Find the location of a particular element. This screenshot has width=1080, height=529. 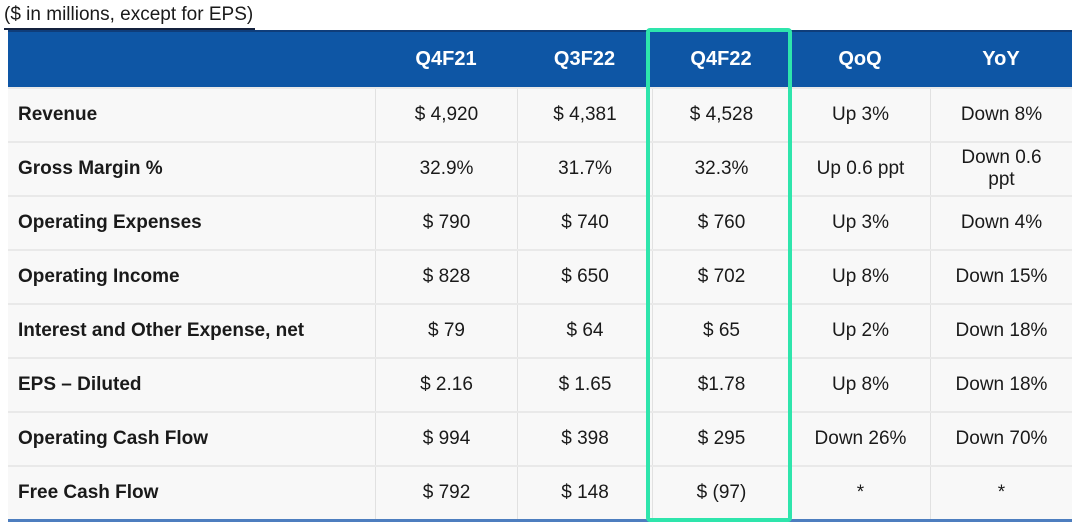

table-cell: $ 650 is located at coordinates (584, 277).